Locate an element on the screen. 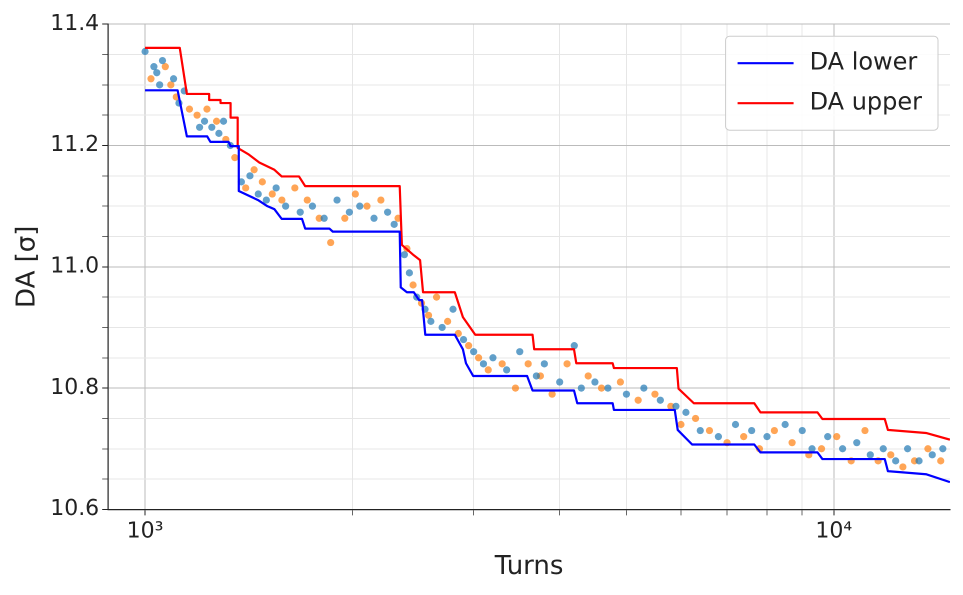 This screenshot has width=963, height=595. legend-label: DA lower is located at coordinates (864, 61).